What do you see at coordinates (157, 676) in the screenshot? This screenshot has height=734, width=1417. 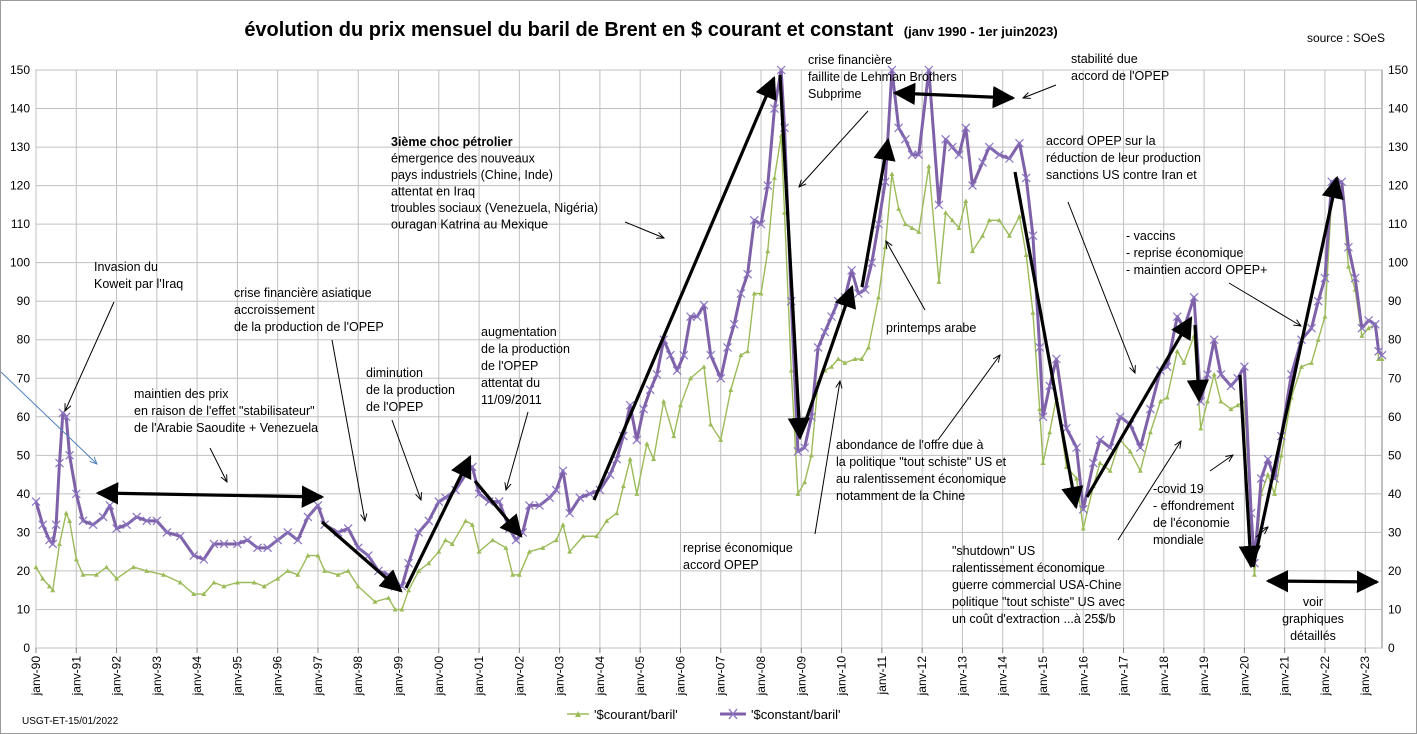 I see `x-tick-label: janv-93` at bounding box center [157, 676].